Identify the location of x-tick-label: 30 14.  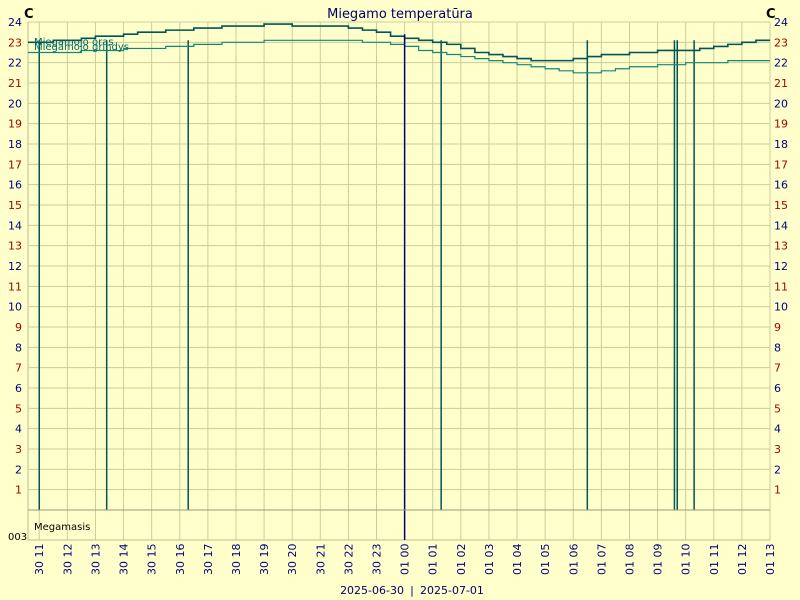
(124, 560).